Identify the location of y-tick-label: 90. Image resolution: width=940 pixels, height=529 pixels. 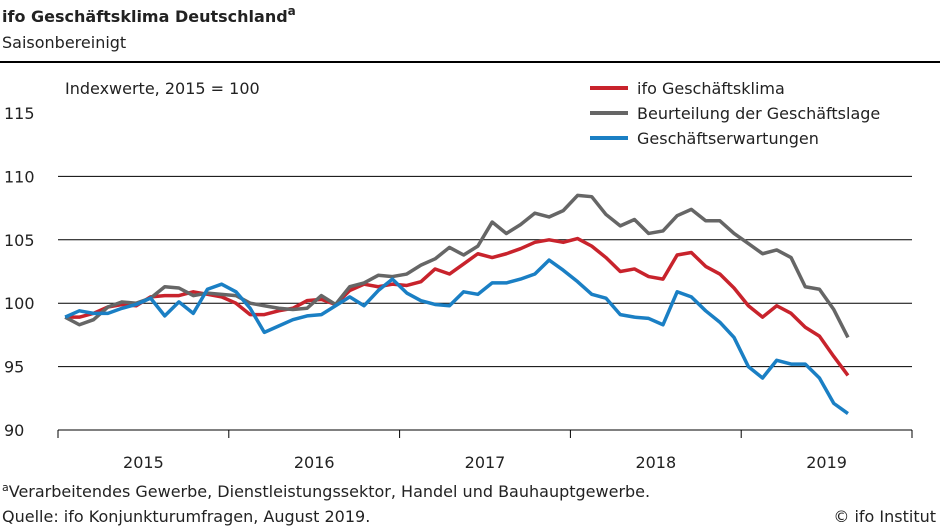
(14, 430).